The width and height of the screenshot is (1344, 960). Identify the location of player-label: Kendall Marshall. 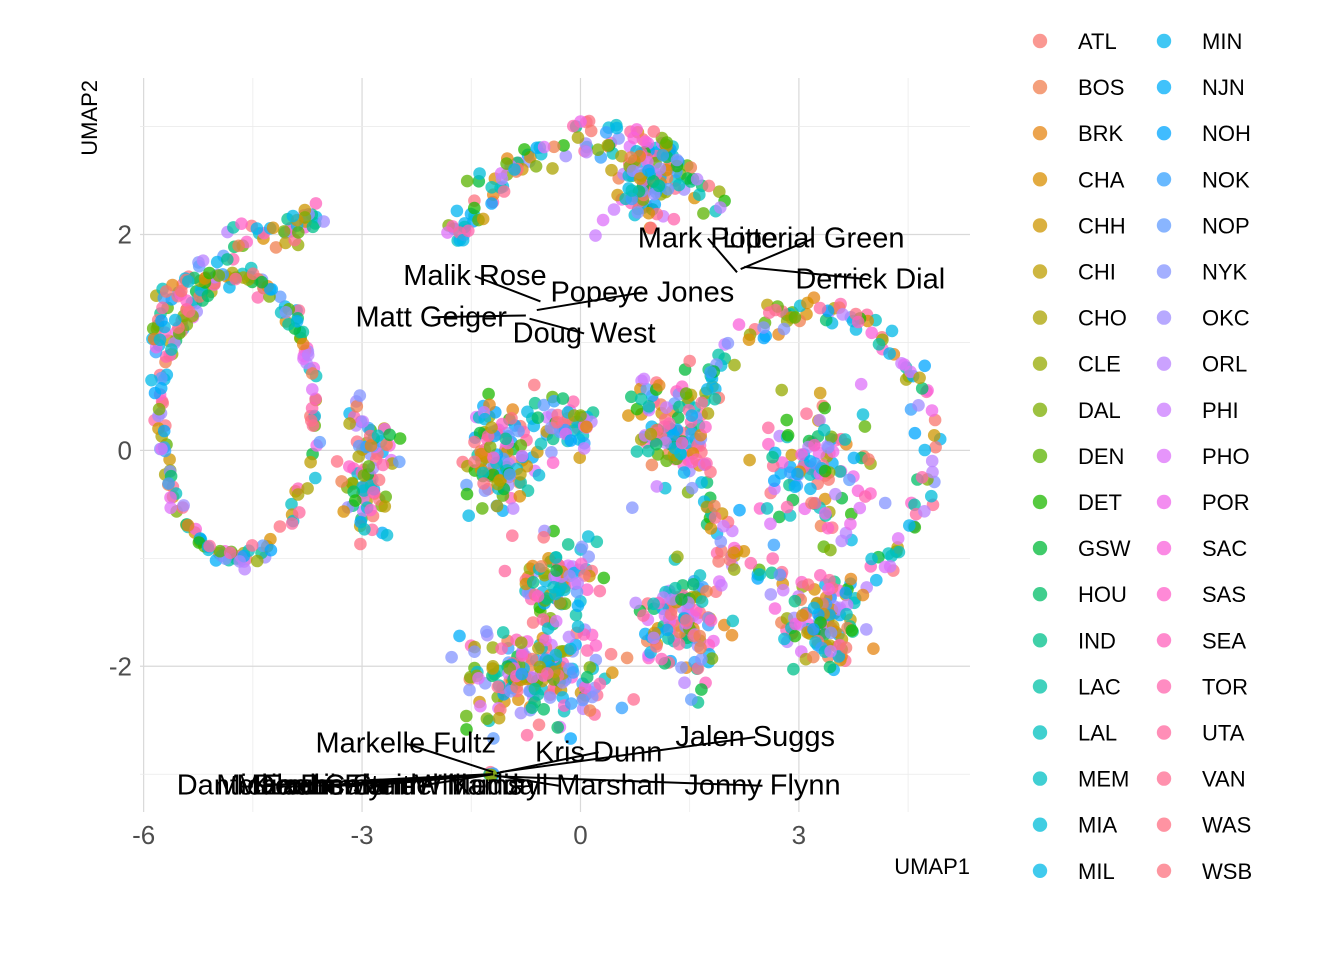
(558, 786).